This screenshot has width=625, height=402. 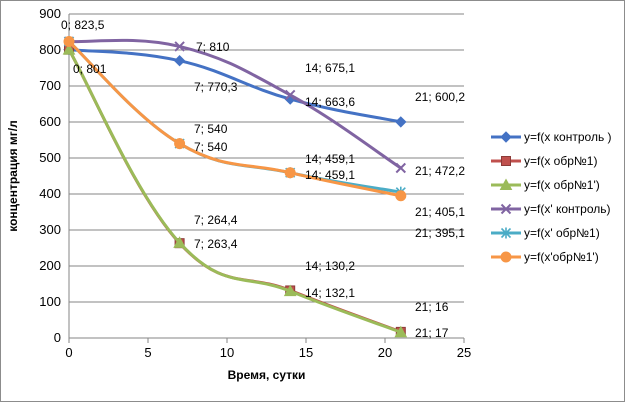 What do you see at coordinates (227, 352) in the screenshot?
I see `x-tick-label: 10` at bounding box center [227, 352].